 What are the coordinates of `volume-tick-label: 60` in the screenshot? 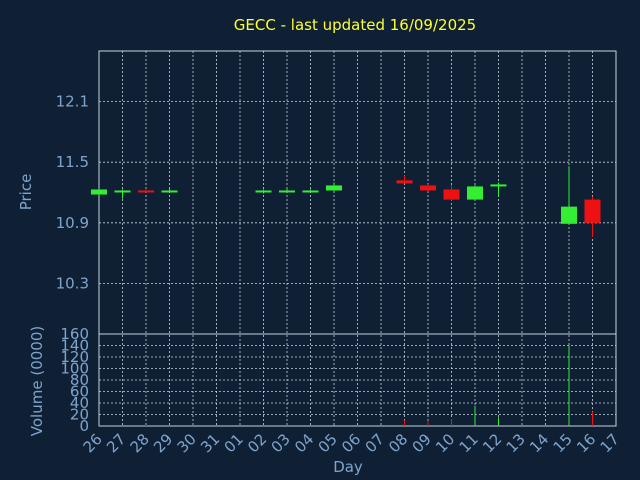 It's located at (79, 392).